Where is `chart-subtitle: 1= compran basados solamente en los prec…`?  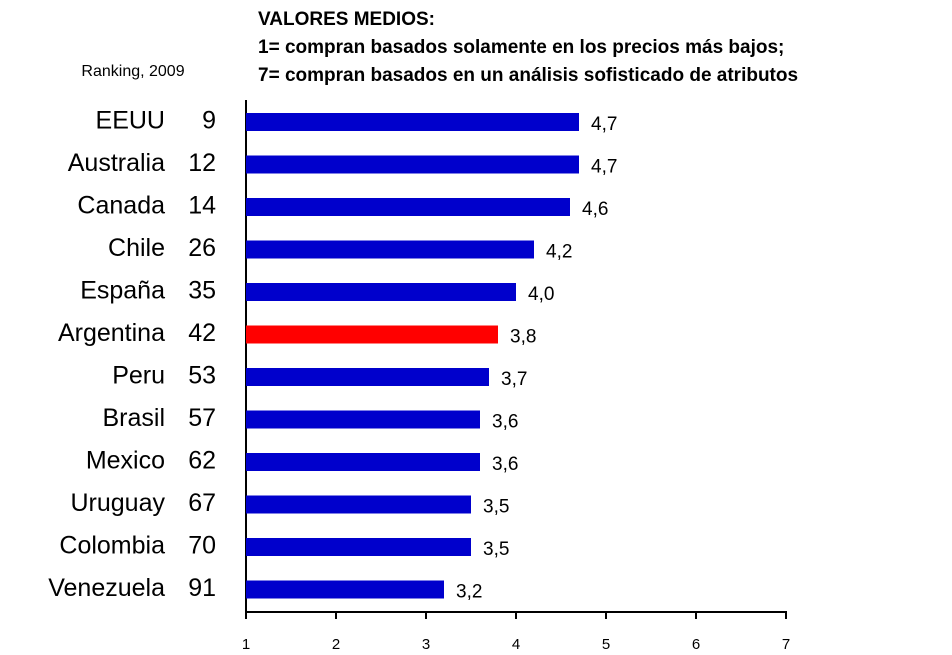 chart-subtitle: 1= compran basados solamente en los prec… is located at coordinates (521, 47).